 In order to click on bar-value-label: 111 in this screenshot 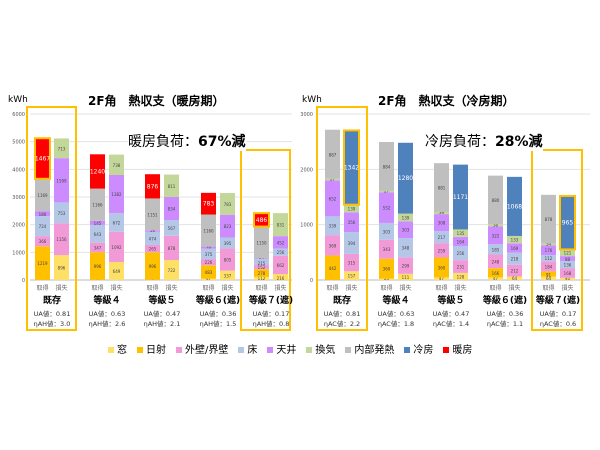, I will do `click(406, 277)`.